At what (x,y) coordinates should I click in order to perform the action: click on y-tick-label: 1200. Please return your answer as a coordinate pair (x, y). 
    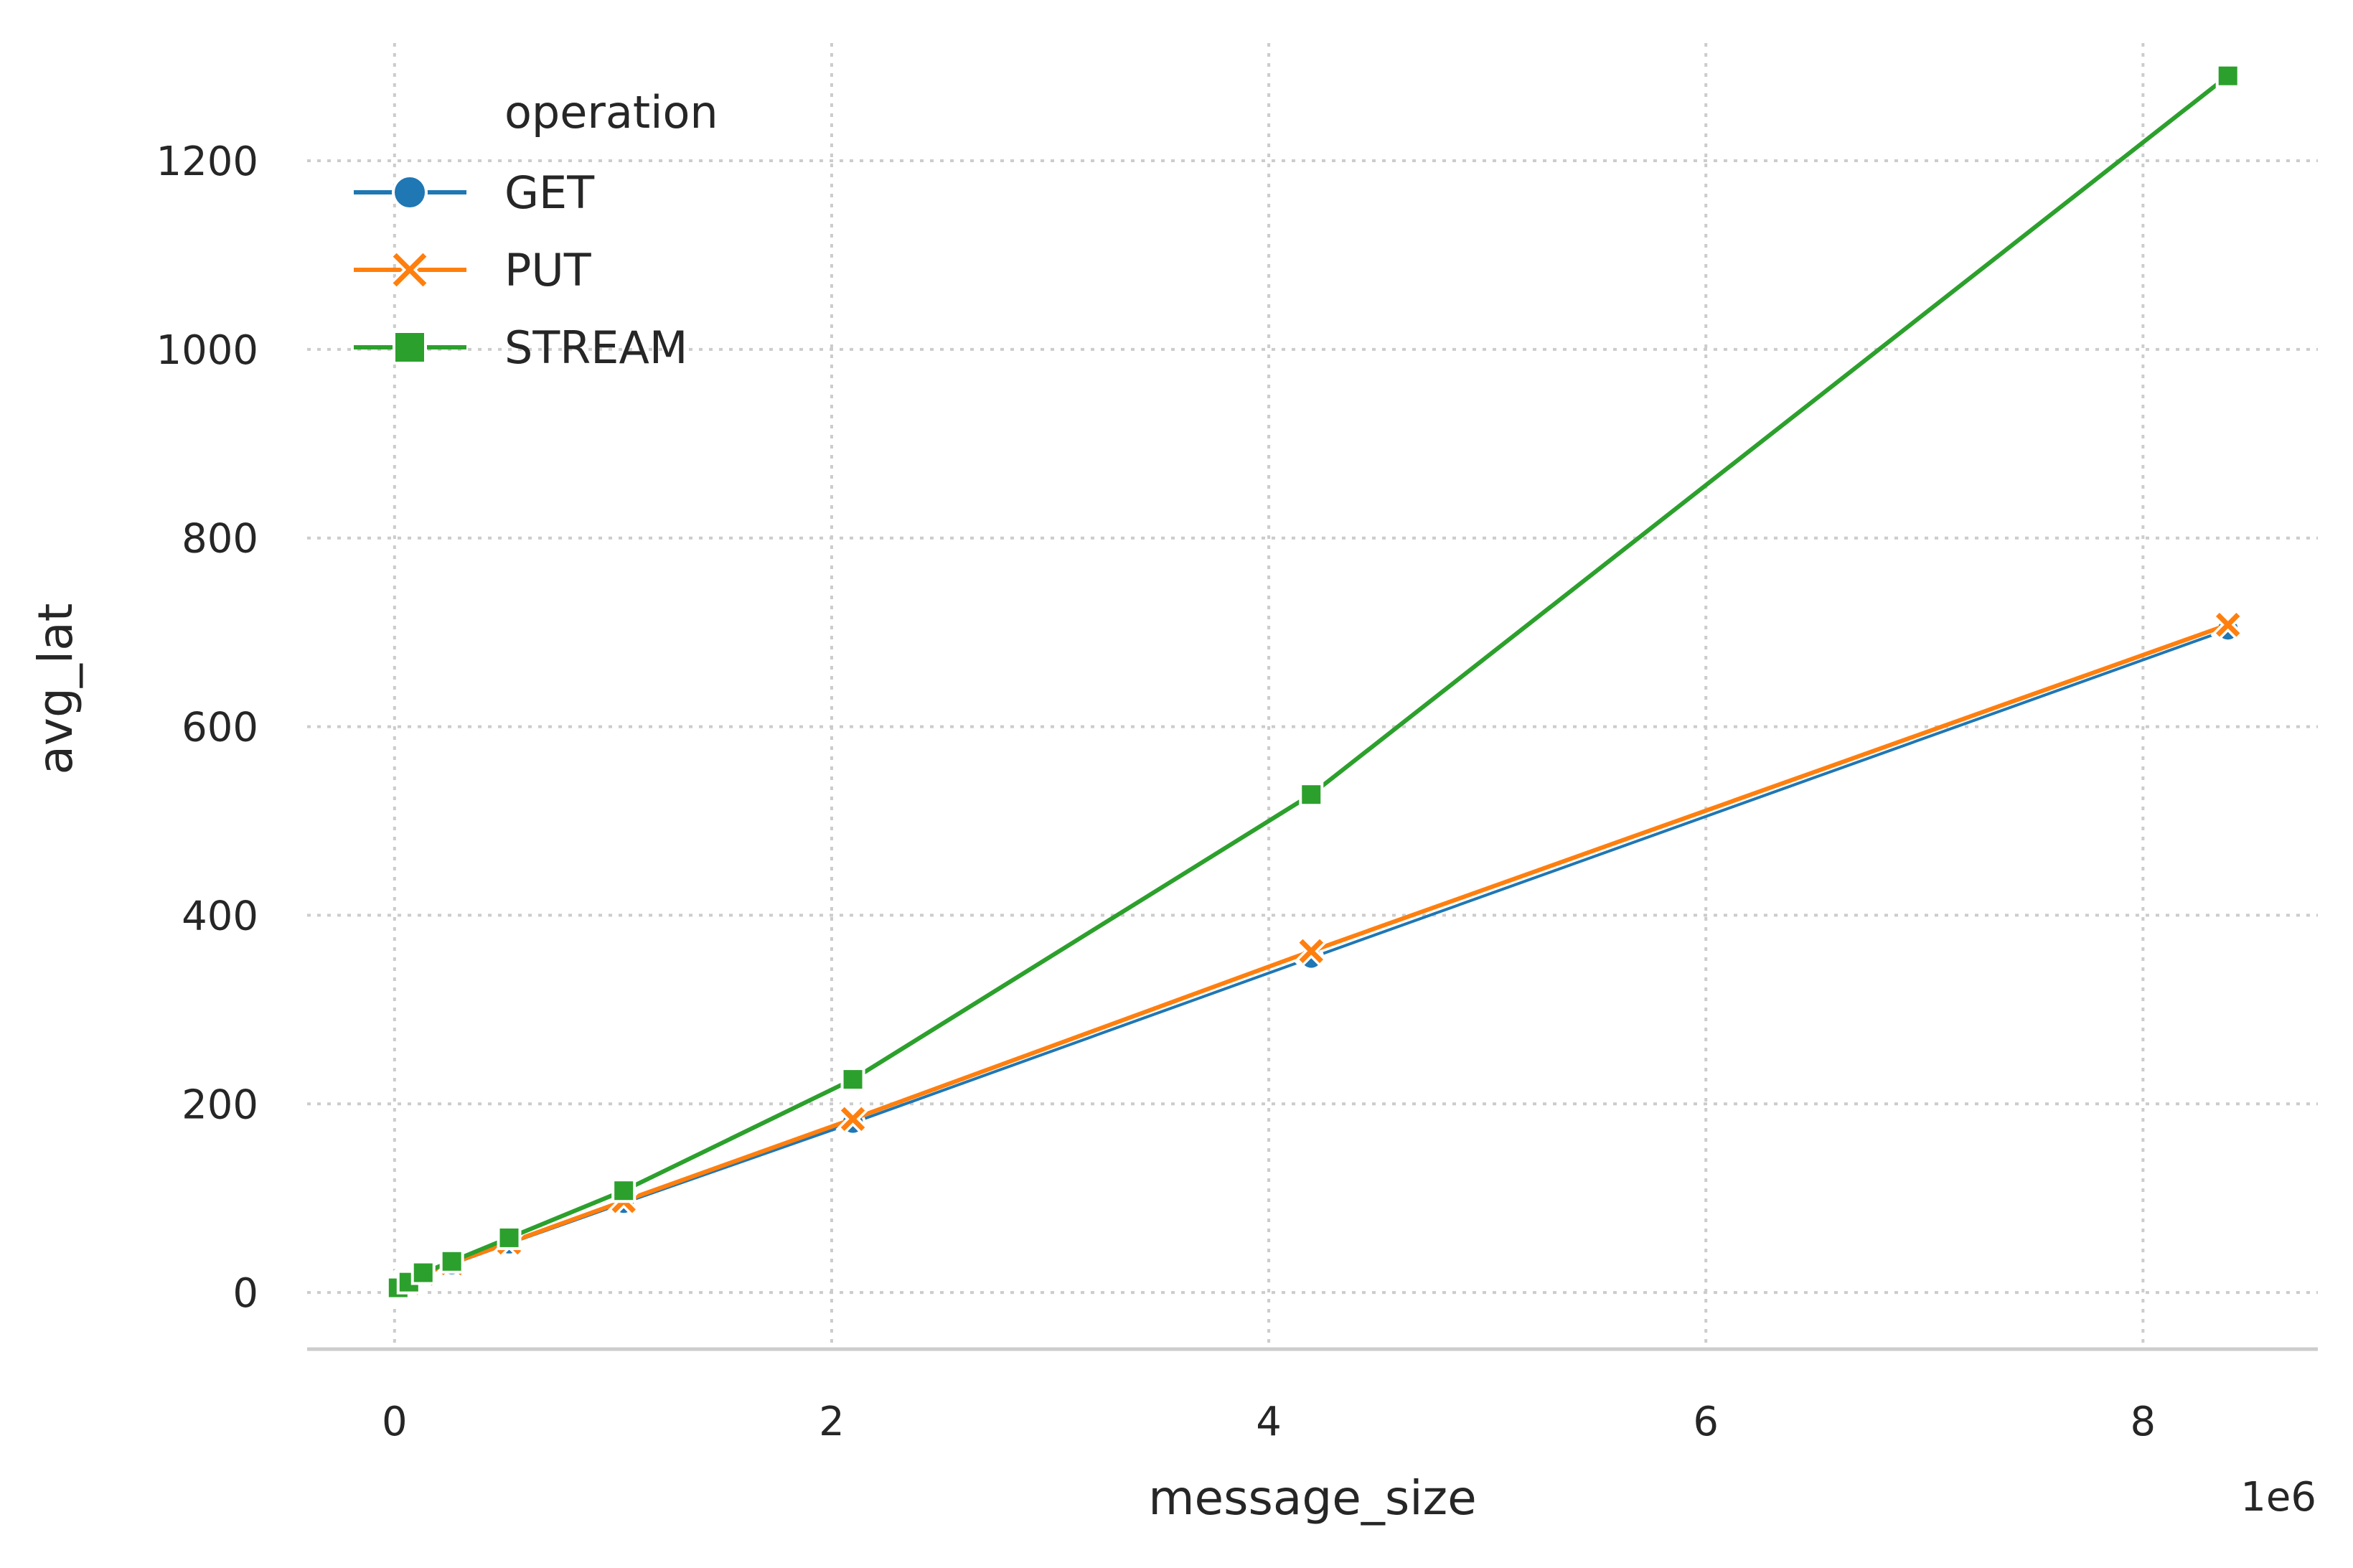
    Looking at the image, I should click on (207, 162).